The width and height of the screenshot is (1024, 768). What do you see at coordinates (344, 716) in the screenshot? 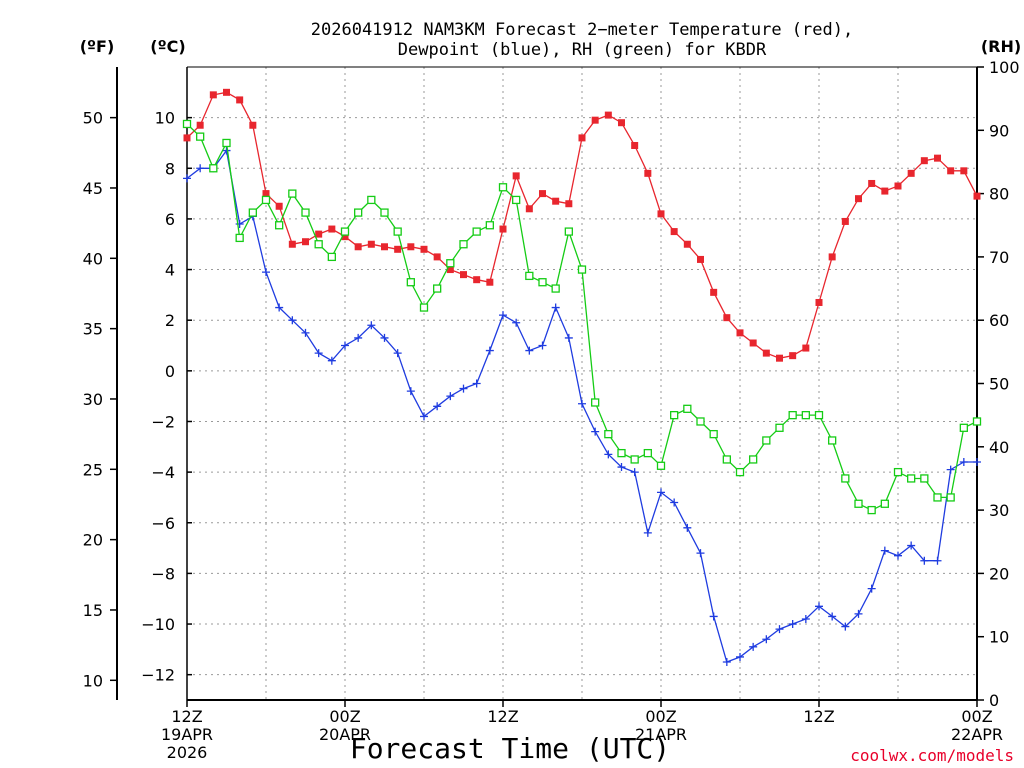
I see `time-tick-label: 00Z` at bounding box center [344, 716].